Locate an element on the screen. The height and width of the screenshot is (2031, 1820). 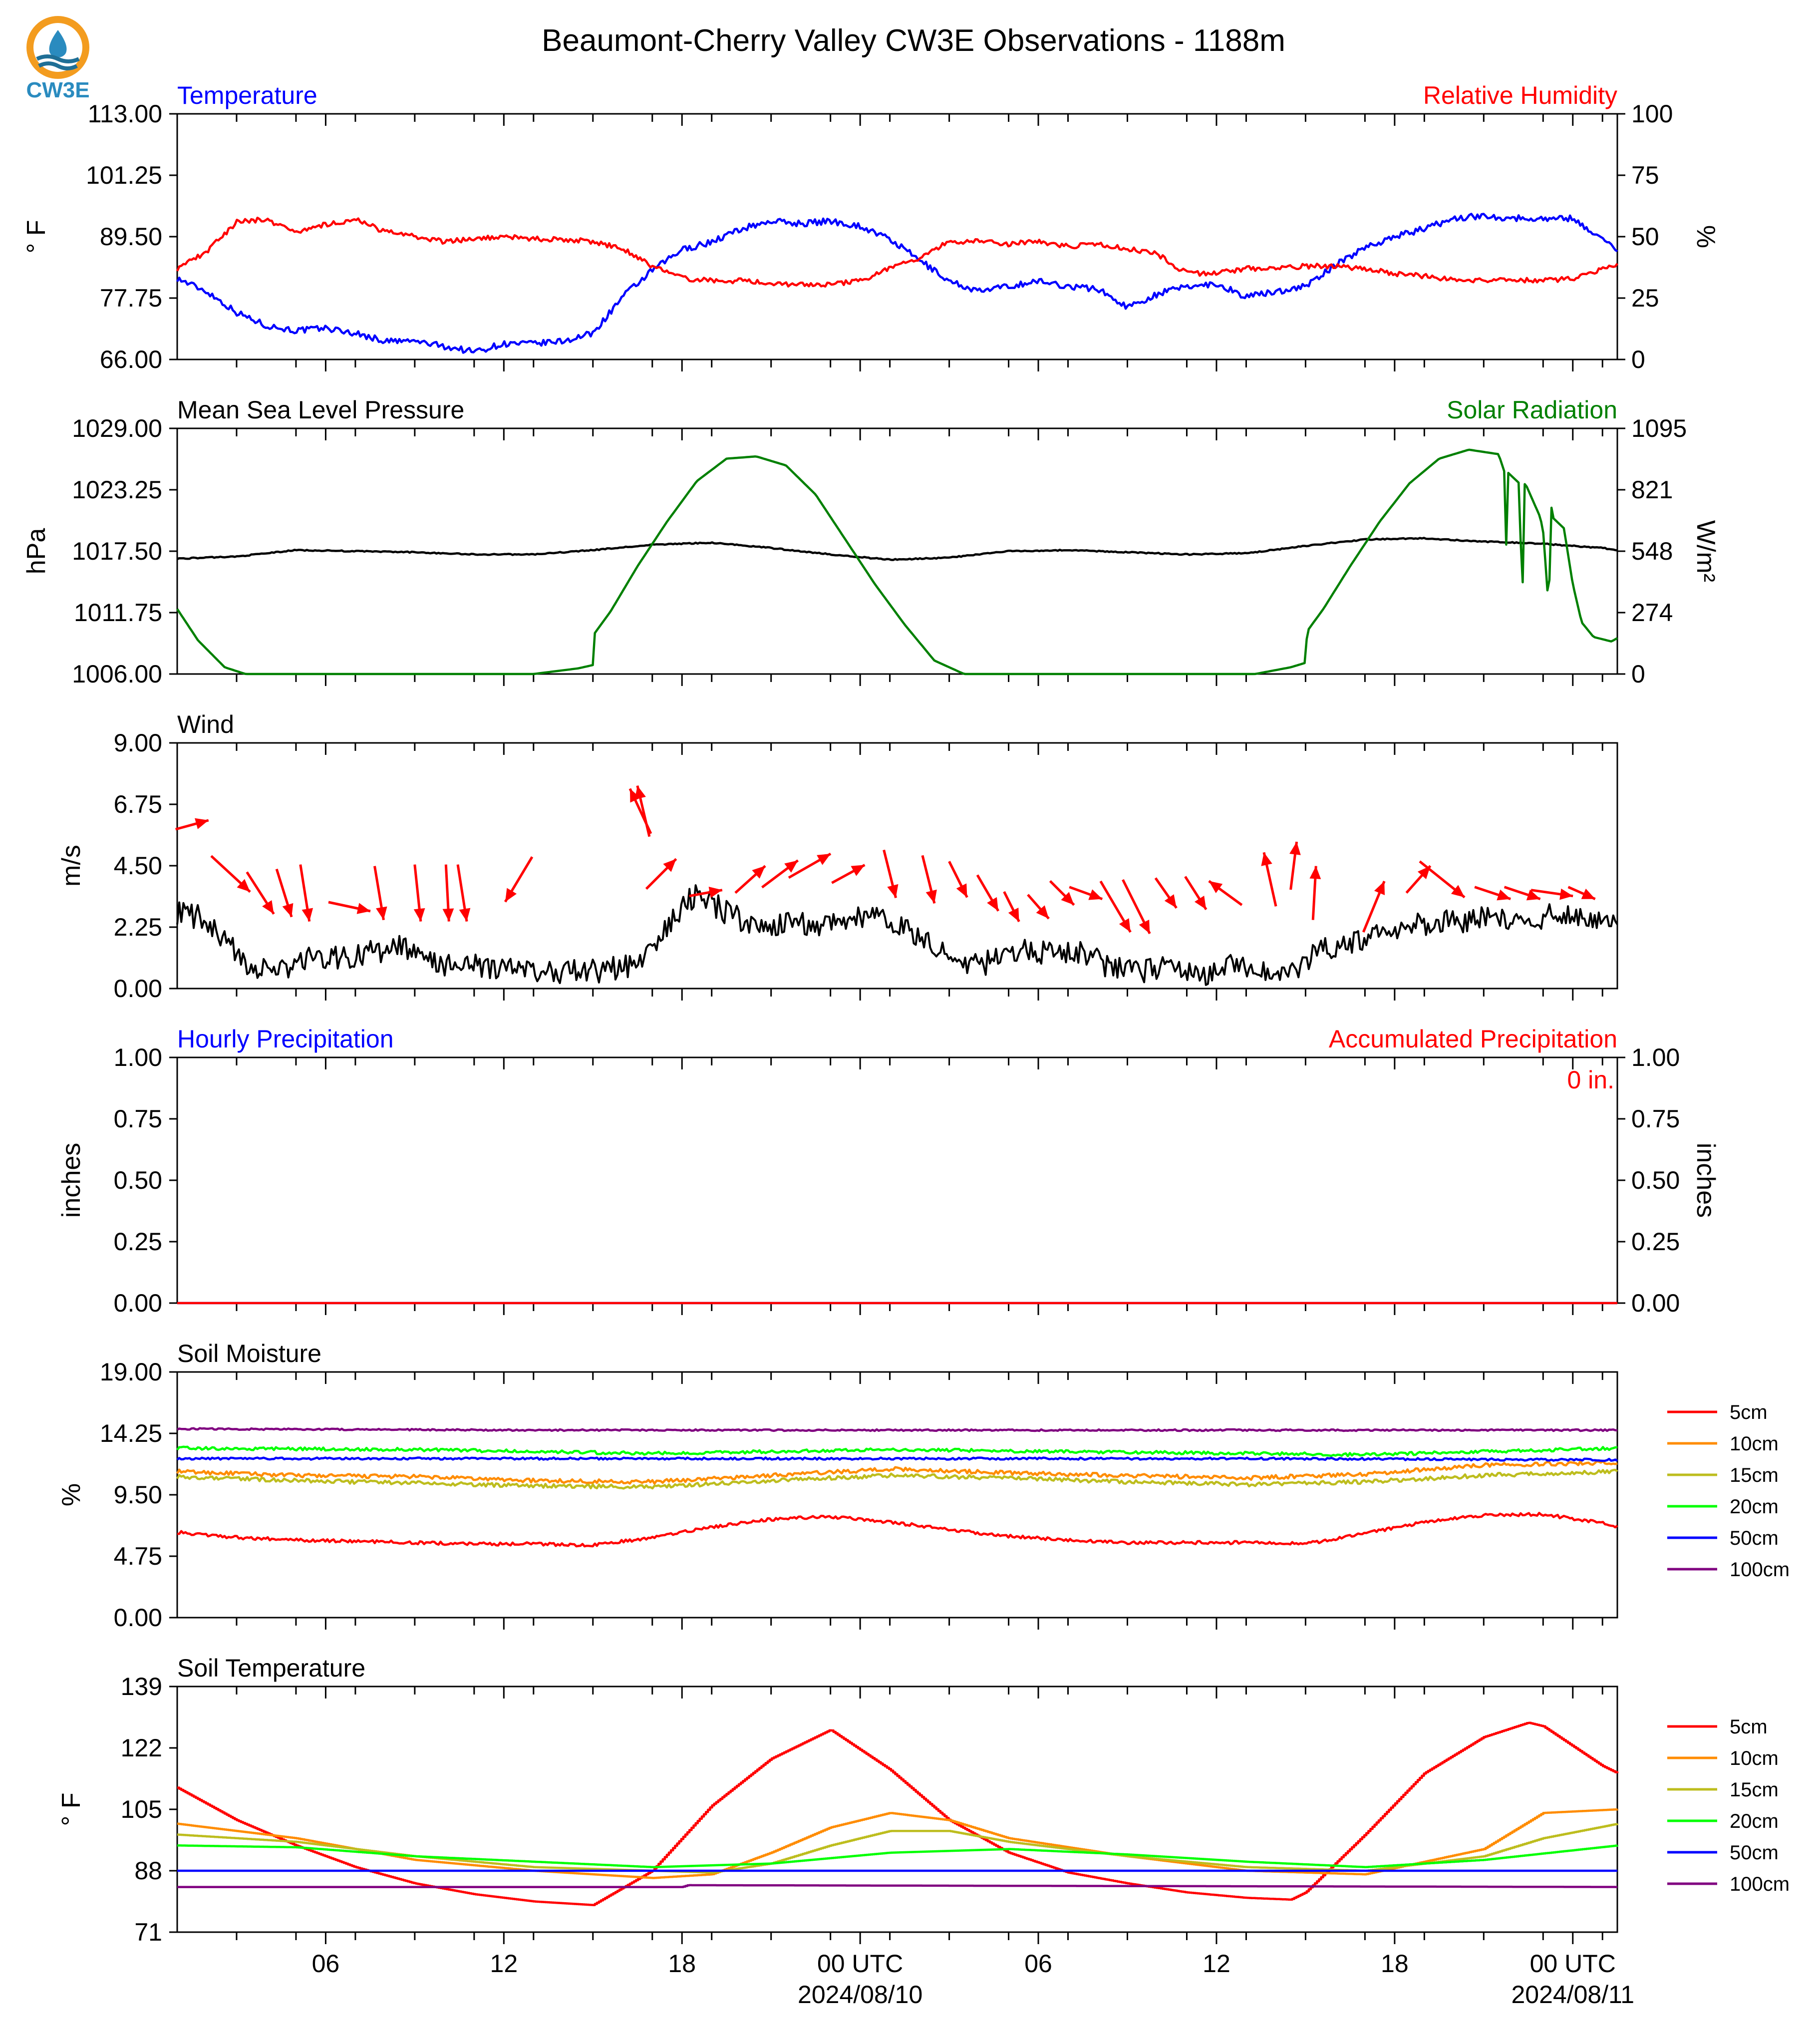
series-line-relative-humidity is located at coordinates (897, 252).